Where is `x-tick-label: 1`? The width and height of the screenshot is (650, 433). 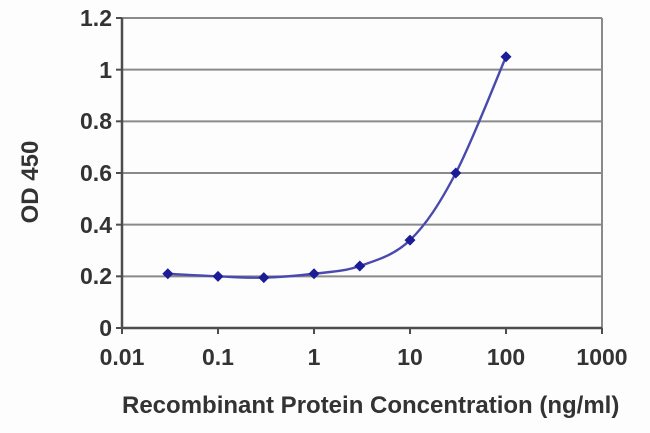
x-tick-label: 1 is located at coordinates (314, 357).